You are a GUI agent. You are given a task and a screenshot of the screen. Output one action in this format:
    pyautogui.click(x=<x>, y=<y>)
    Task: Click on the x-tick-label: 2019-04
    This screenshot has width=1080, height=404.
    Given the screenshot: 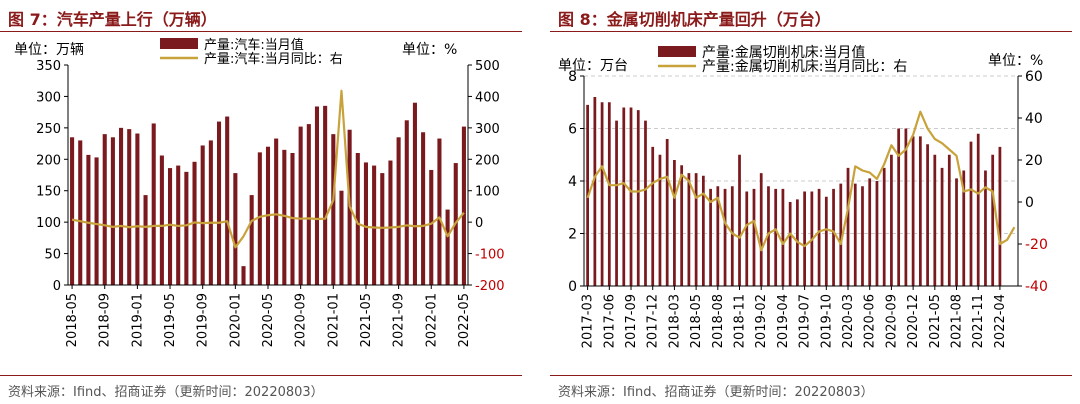 What is the action you would take?
    pyautogui.click(x=783, y=321)
    